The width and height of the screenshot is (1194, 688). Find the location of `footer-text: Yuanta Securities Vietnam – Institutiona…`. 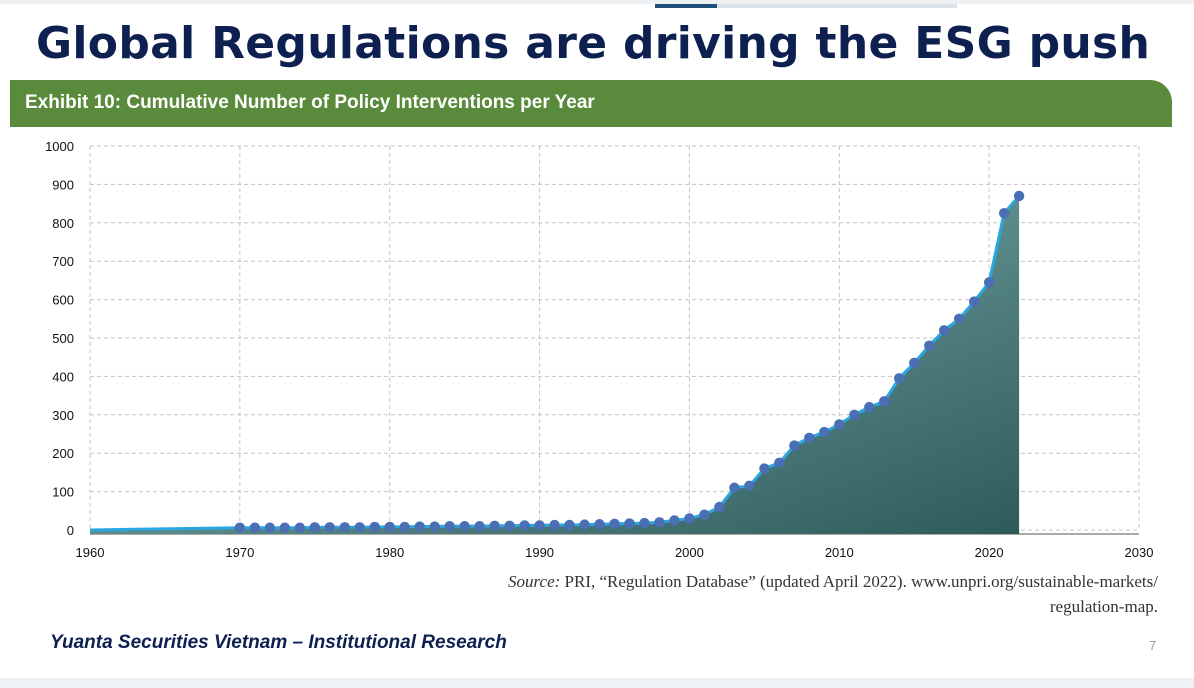

footer-text: Yuanta Securities Vietnam – Institutiona… is located at coordinates (278, 642).